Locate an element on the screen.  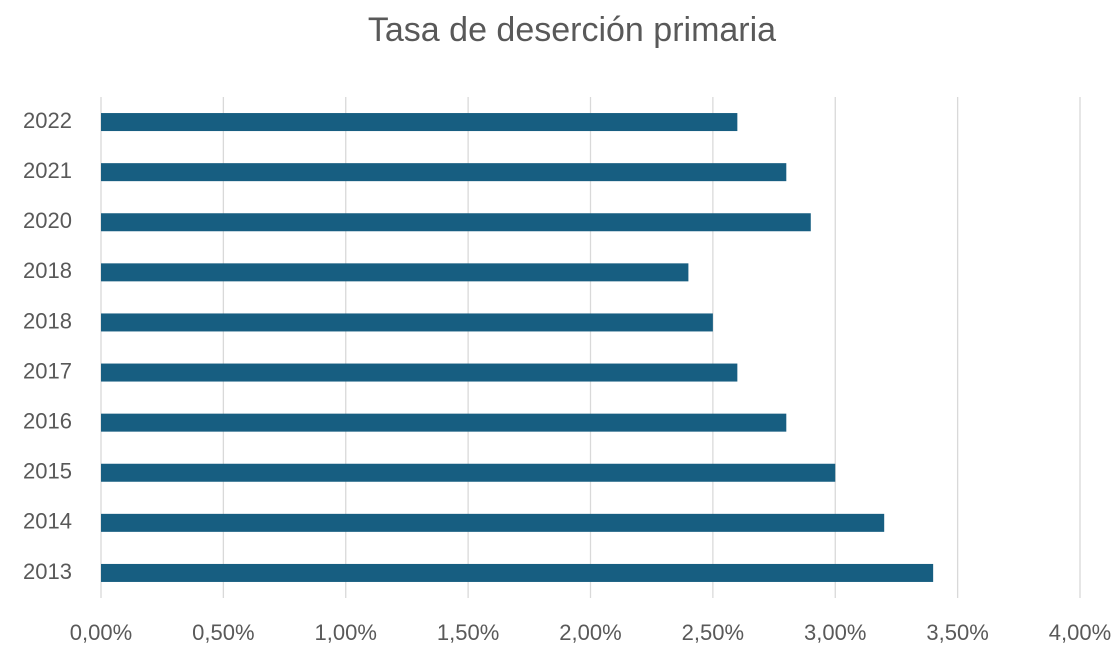
y-tick-label: 2013 is located at coordinates (47, 571).